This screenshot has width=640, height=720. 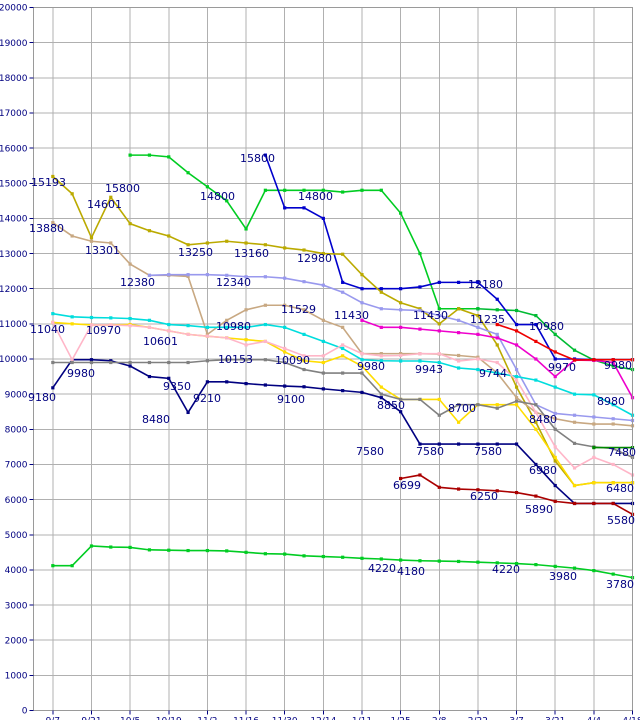 What do you see at coordinates (620, 488) in the screenshot?
I see `data-point-label: 6480` at bounding box center [620, 488].